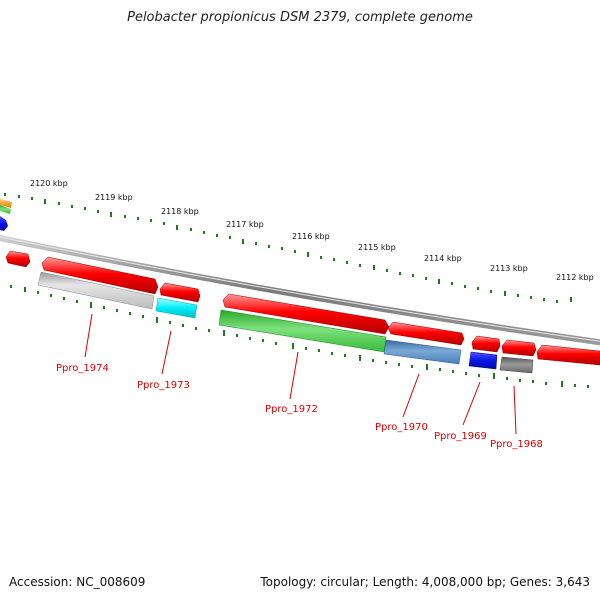 This screenshot has width=600, height=600. Describe the element at coordinates (49, 183) in the screenshot. I see `scale-label: 2120 kbp` at that location.